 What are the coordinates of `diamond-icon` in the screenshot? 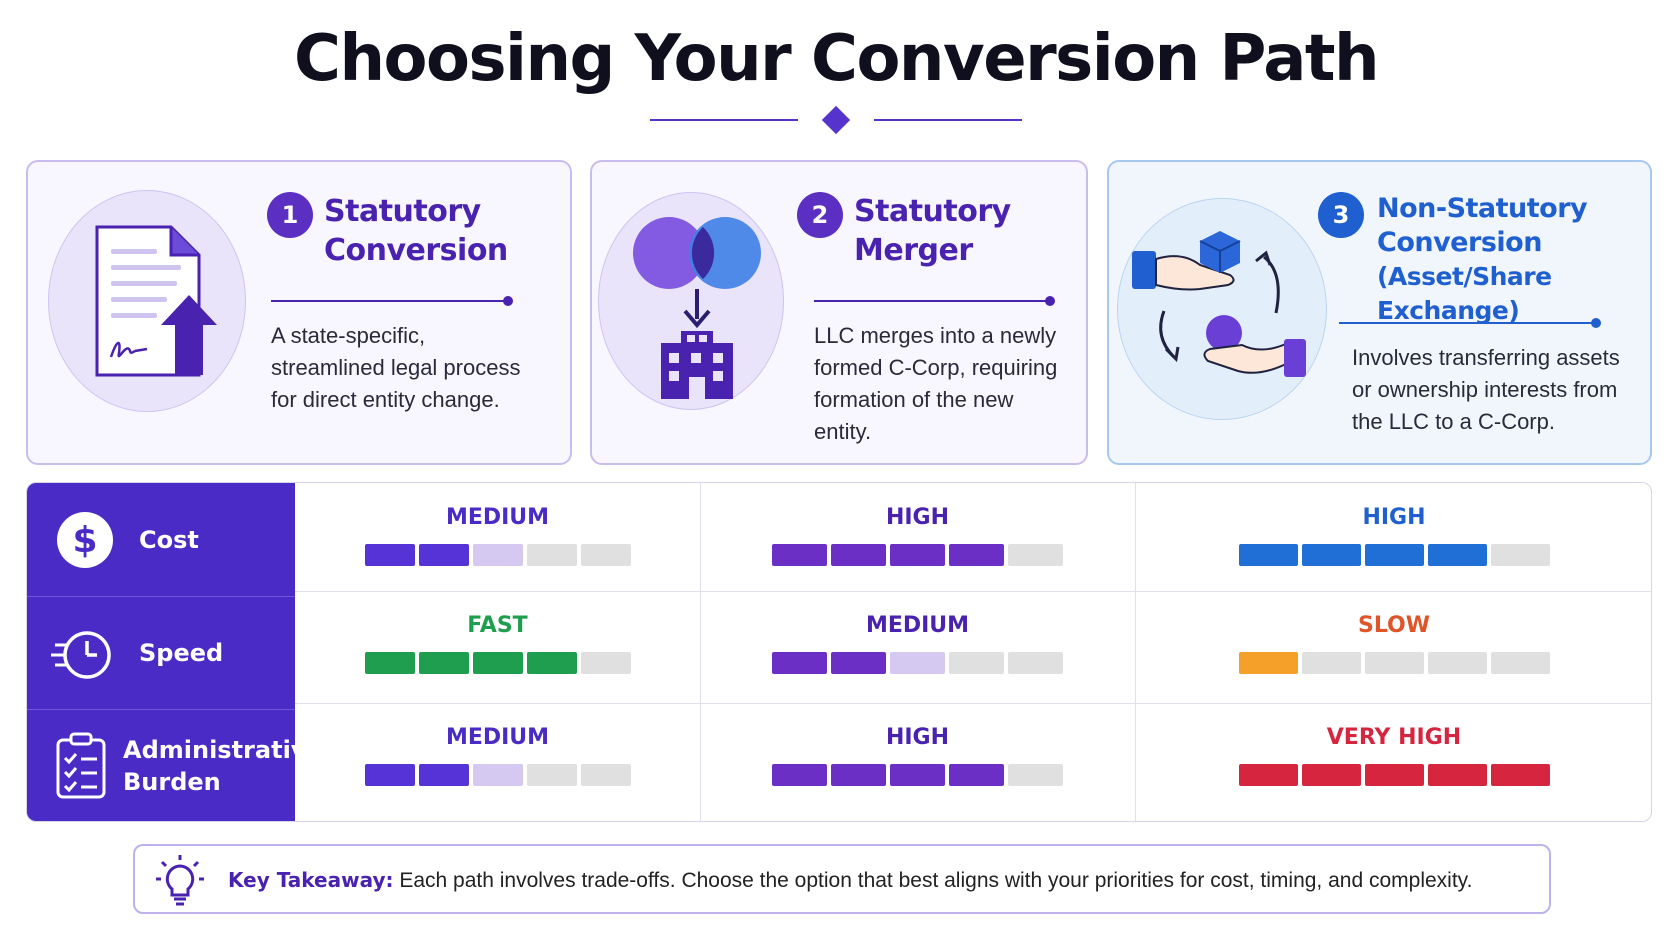 It's located at (836, 120).